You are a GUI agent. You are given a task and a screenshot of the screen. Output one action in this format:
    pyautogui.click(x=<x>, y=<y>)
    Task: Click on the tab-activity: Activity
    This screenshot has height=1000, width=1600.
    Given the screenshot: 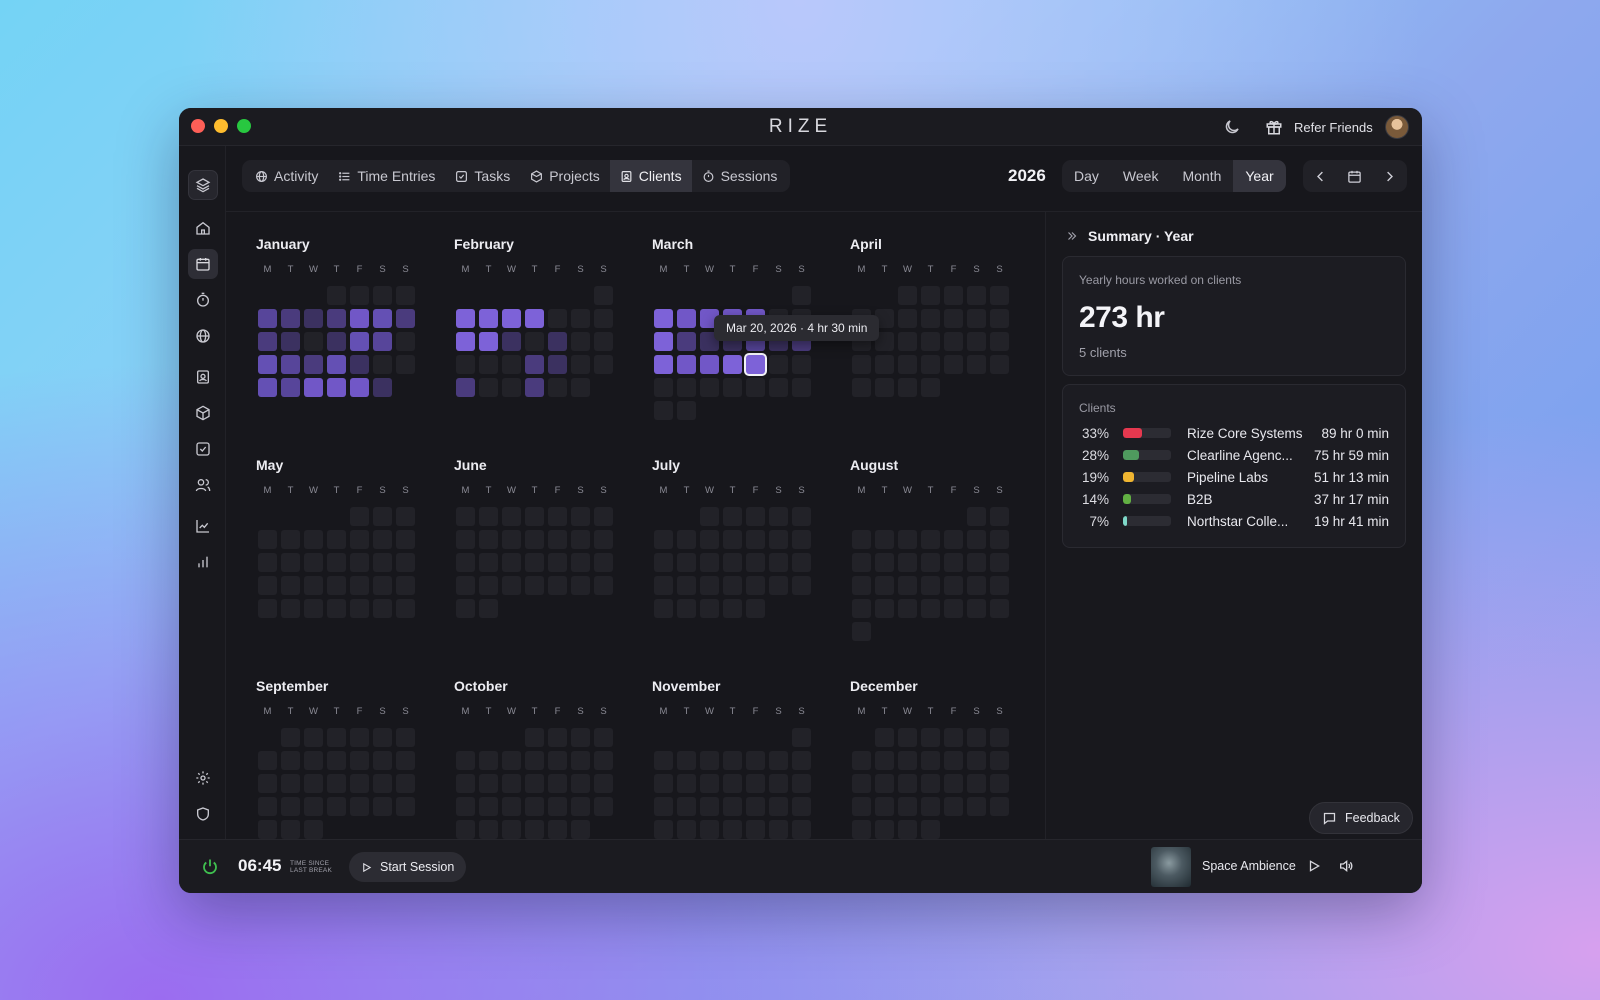 What is the action you would take?
    pyautogui.click(x=286, y=176)
    